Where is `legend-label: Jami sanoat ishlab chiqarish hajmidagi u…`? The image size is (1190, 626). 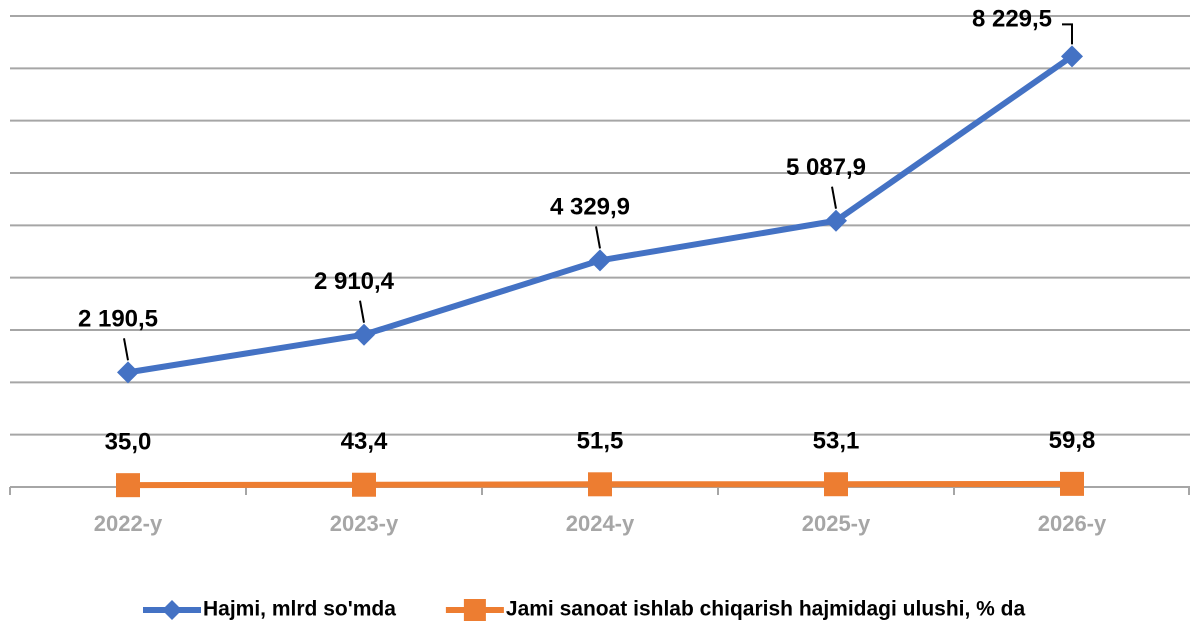 legend-label: Jami sanoat ishlab chiqarish hajmidagi u… is located at coordinates (766, 609).